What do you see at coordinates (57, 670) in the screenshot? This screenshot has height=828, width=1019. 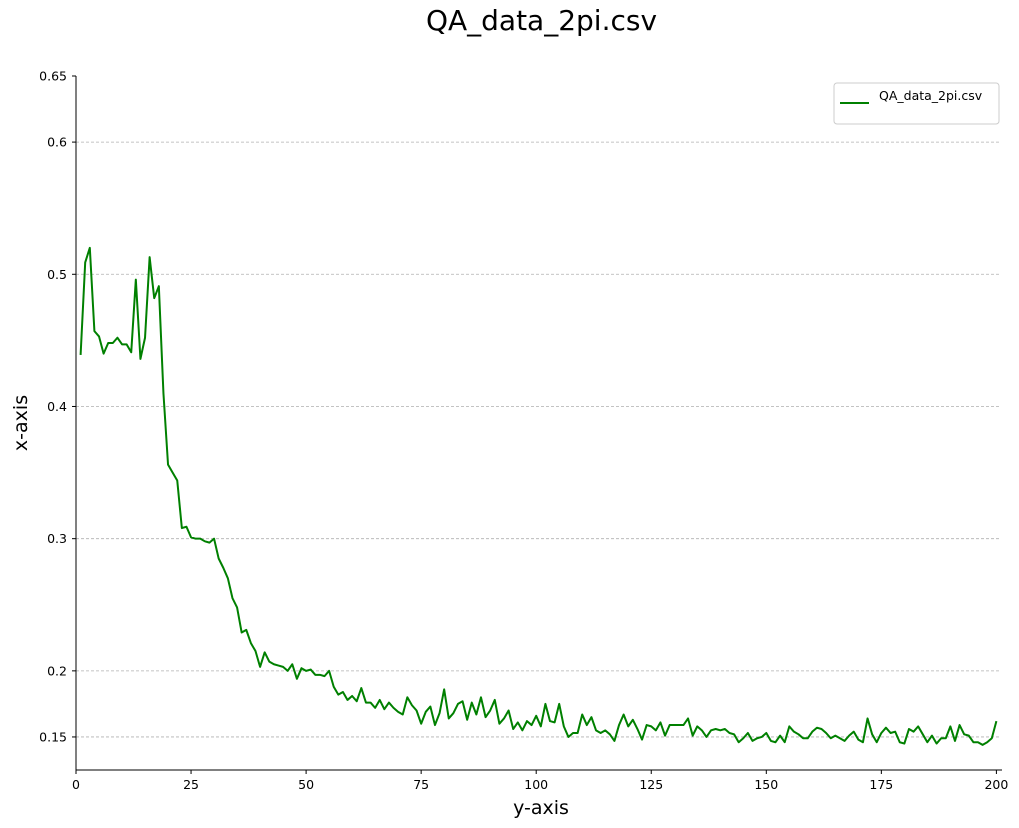 I see `y-tick-label: 0.2` at bounding box center [57, 670].